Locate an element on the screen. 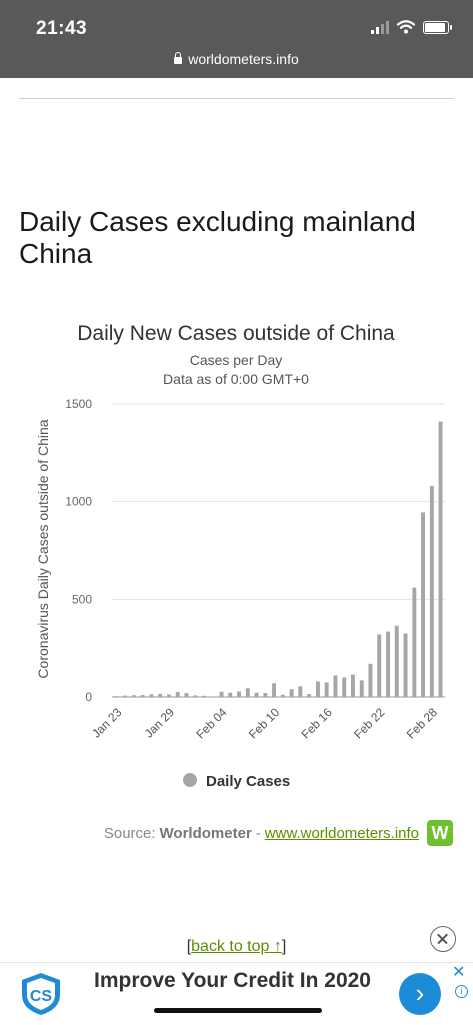  source-name: Worldometer is located at coordinates (205, 833).